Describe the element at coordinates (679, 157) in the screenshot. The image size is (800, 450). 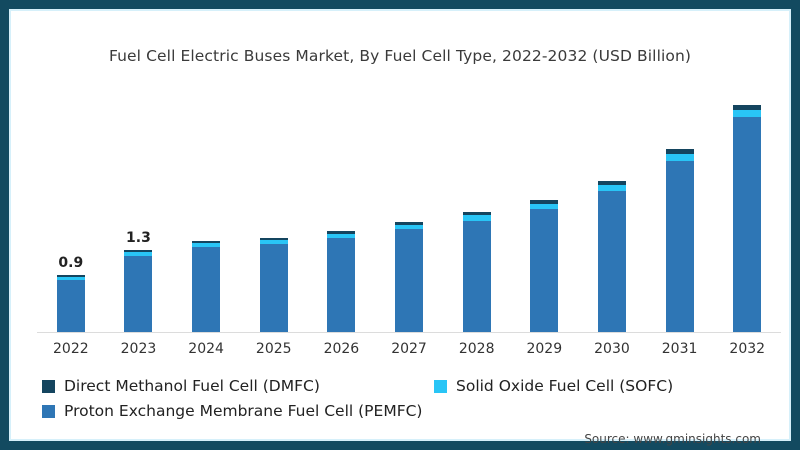
I see `segment-sofc-2031` at that location.